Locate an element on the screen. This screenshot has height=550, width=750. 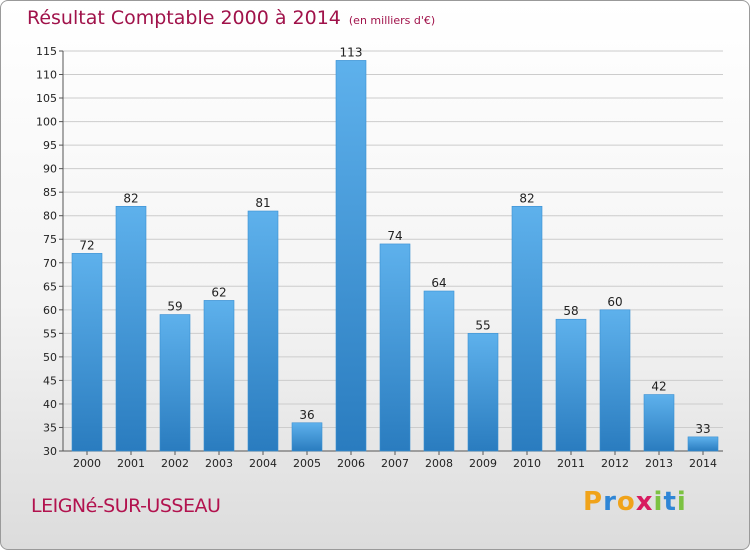
bar-value-label: 33 is located at coordinates (702, 429).